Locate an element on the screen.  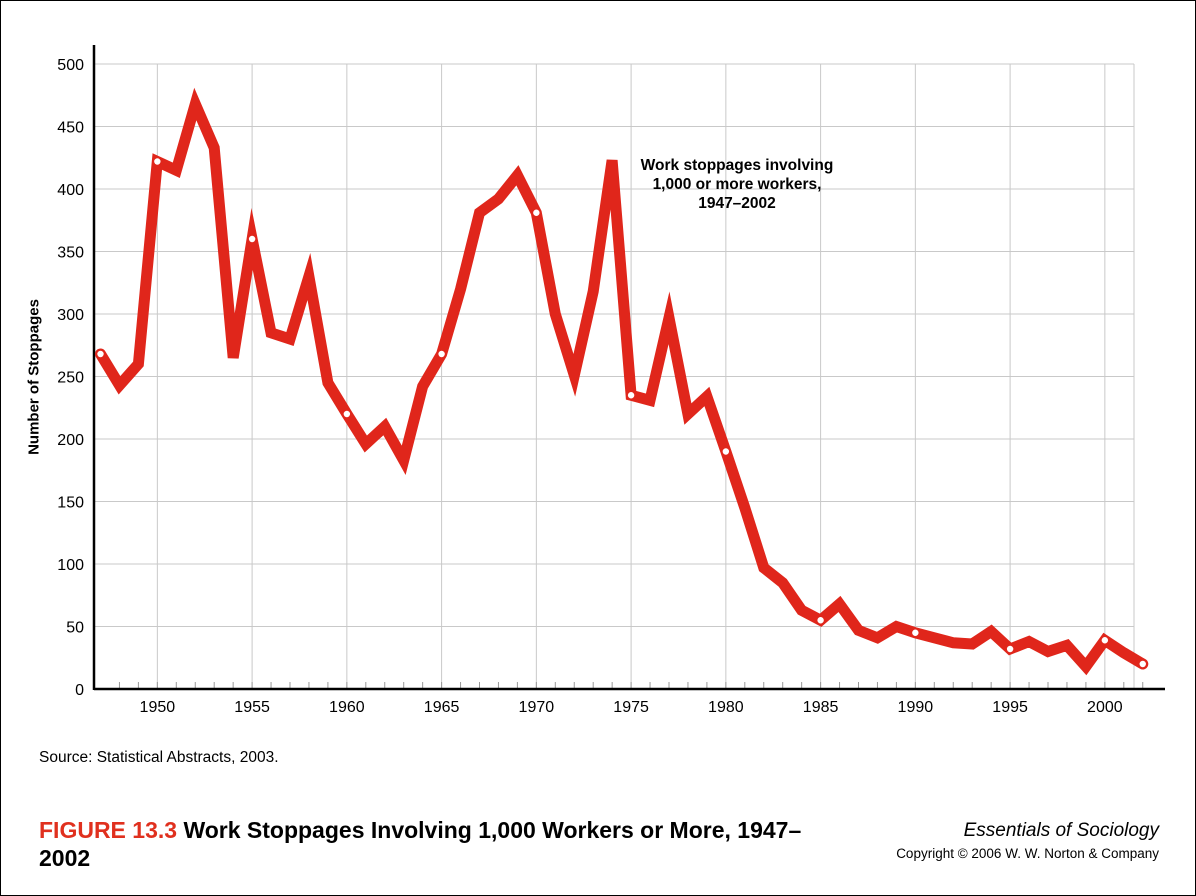
book-title: Essentials of Sociology is located at coordinates (1061, 830).